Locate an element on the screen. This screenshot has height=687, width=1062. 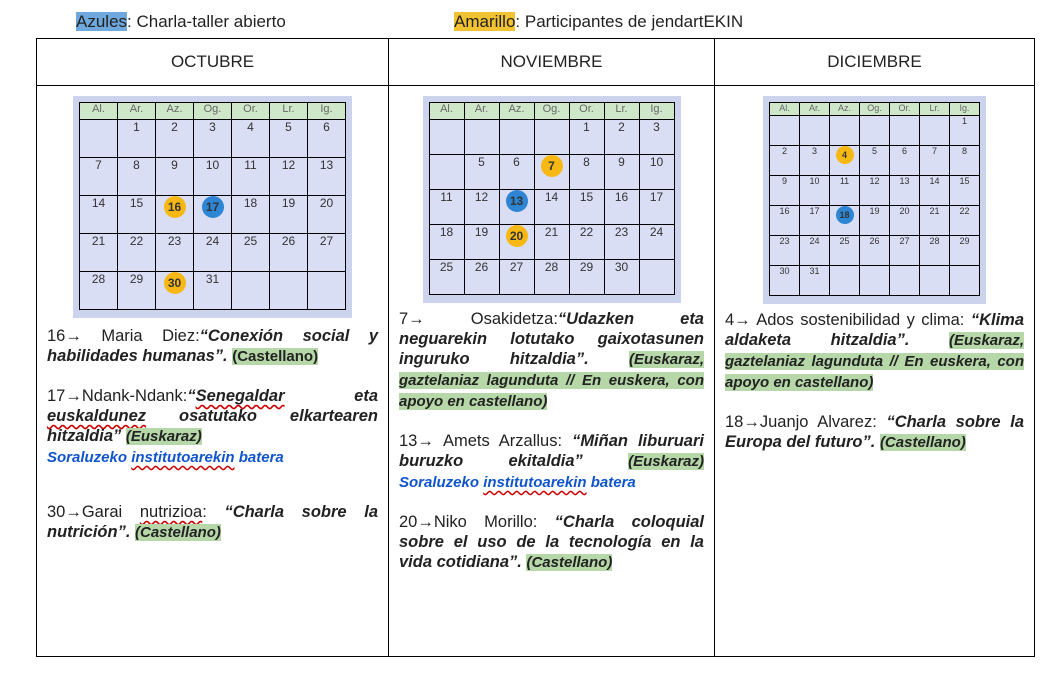
calendar-week: 25 26 27 28 29 30 is located at coordinates (551, 277).